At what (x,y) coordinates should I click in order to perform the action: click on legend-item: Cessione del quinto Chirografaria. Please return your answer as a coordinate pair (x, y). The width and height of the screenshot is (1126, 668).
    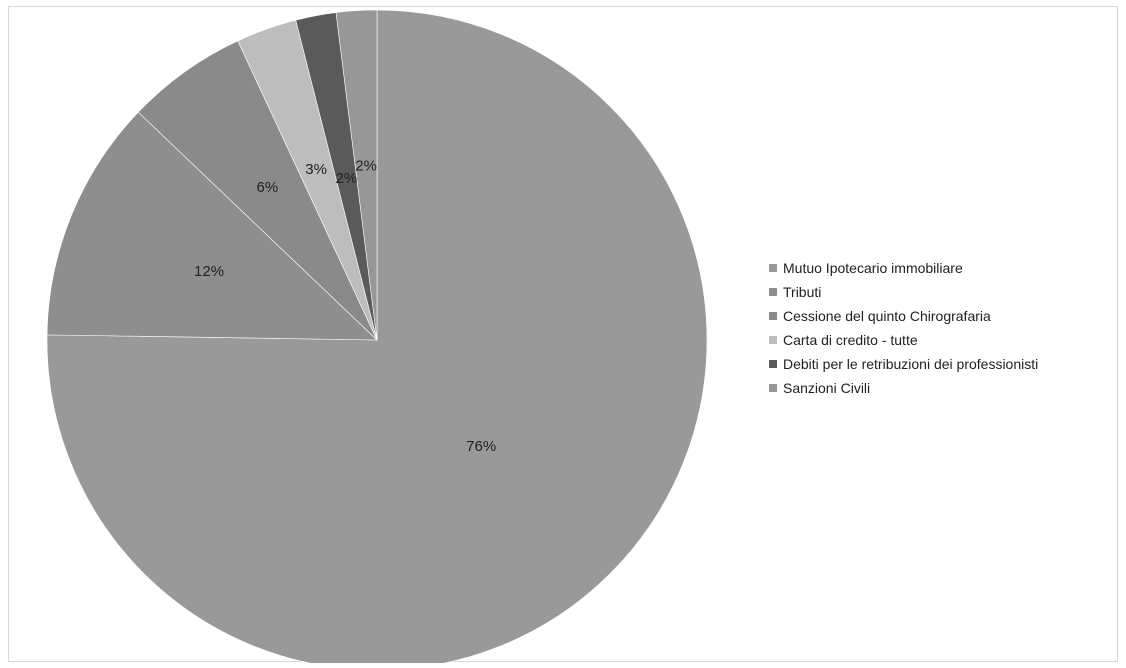
    Looking at the image, I should click on (903, 316).